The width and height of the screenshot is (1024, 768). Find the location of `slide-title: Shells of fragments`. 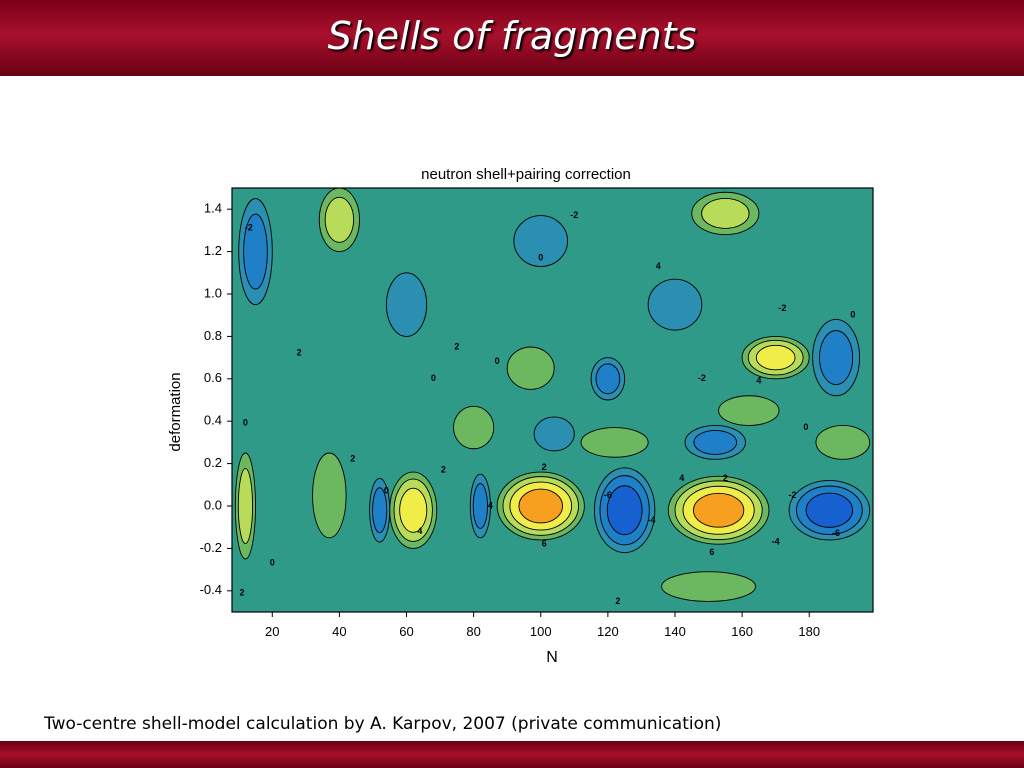

slide-title: Shells of fragments is located at coordinates (512, 36).